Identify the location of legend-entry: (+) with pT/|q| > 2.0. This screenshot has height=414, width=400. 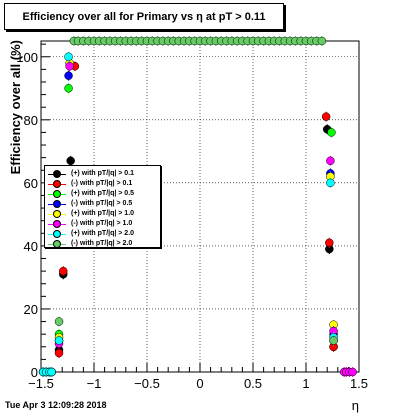
(102, 234).